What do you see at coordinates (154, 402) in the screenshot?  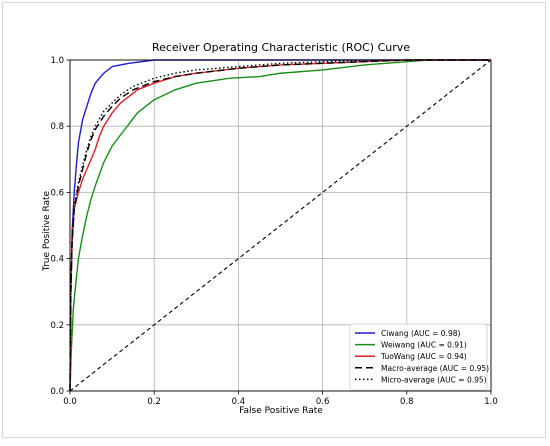 I see `x-tick-label: 0.2` at bounding box center [154, 402].